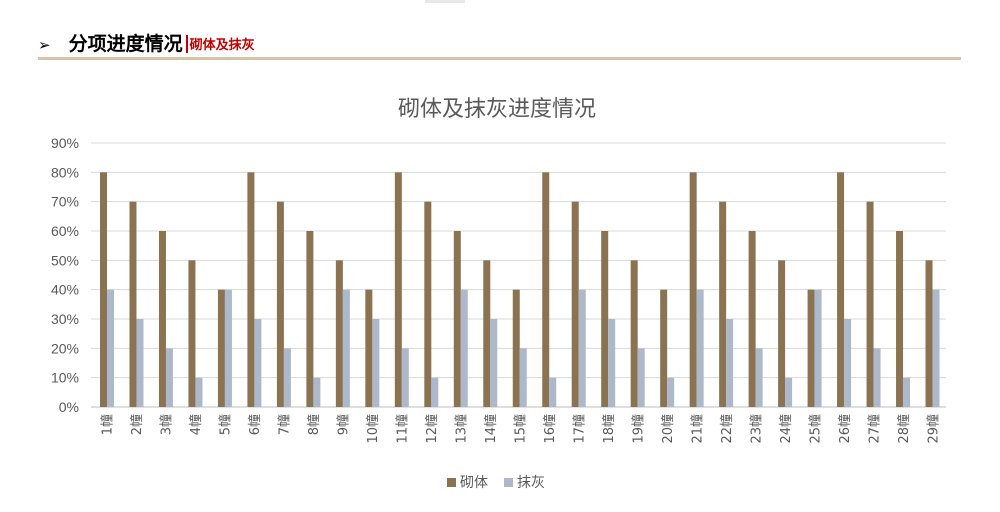  What do you see at coordinates (65, 172) in the screenshot?
I see `y-tick-label: 80%` at bounding box center [65, 172].